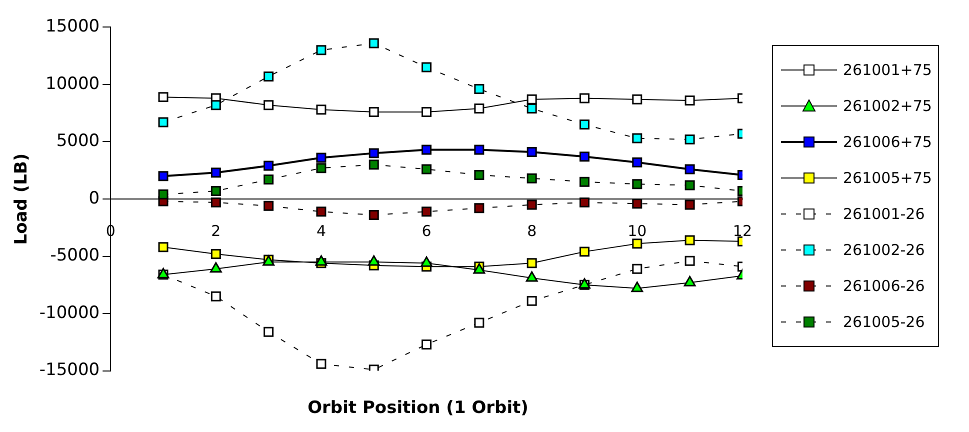 This screenshot has height=432, width=969. Describe the element at coordinates (884, 322) in the screenshot. I see `legend-label: 261005-26` at that location.